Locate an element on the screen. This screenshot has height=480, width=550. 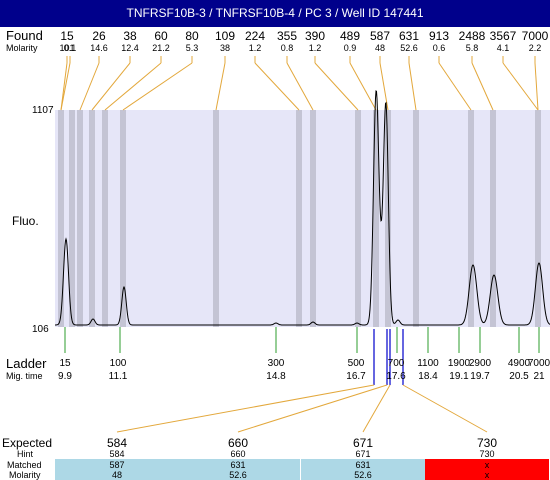
matched-molarity-label: 48 is located at coordinates (117, 475).